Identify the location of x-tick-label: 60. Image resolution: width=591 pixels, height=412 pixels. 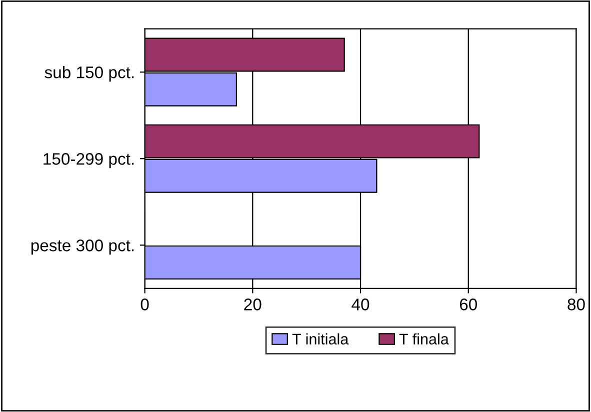
(468, 304).